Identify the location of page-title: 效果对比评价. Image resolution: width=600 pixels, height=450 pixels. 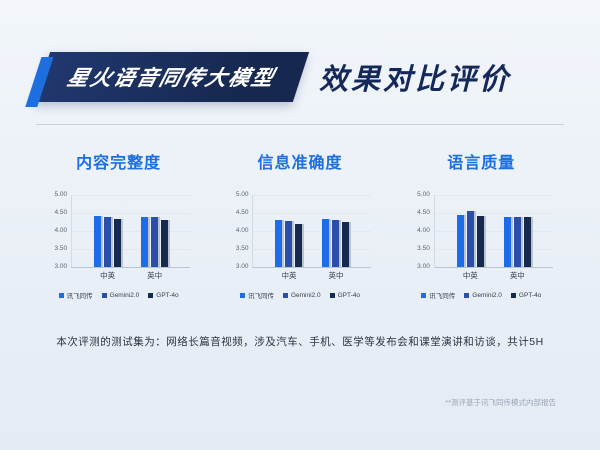
(415, 80).